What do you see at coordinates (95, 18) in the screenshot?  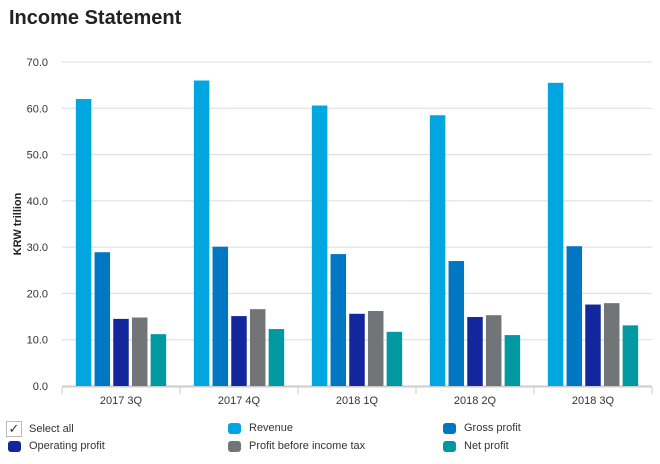 I see `page-title: Income Statement` at bounding box center [95, 18].